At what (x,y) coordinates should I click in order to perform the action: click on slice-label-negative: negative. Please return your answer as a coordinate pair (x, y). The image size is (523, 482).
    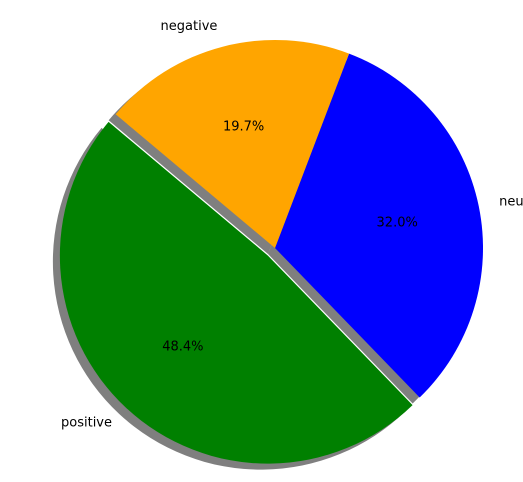
    Looking at the image, I should click on (189, 26).